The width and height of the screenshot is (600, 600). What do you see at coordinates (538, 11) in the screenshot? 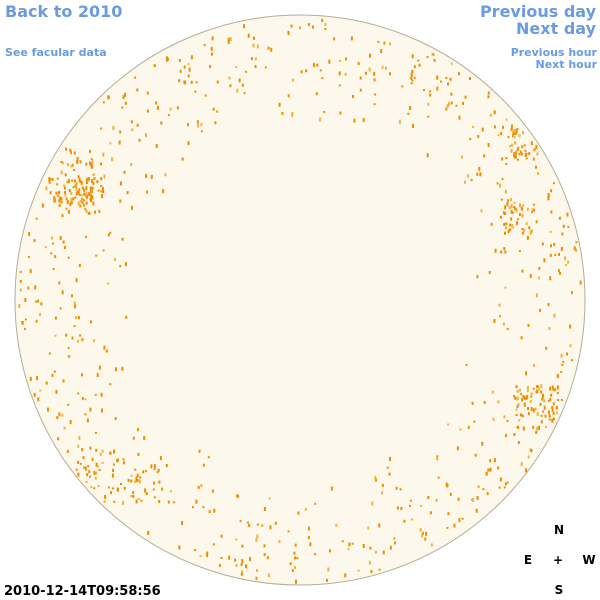
I see `previous-day-link: Previous day` at bounding box center [538, 11].